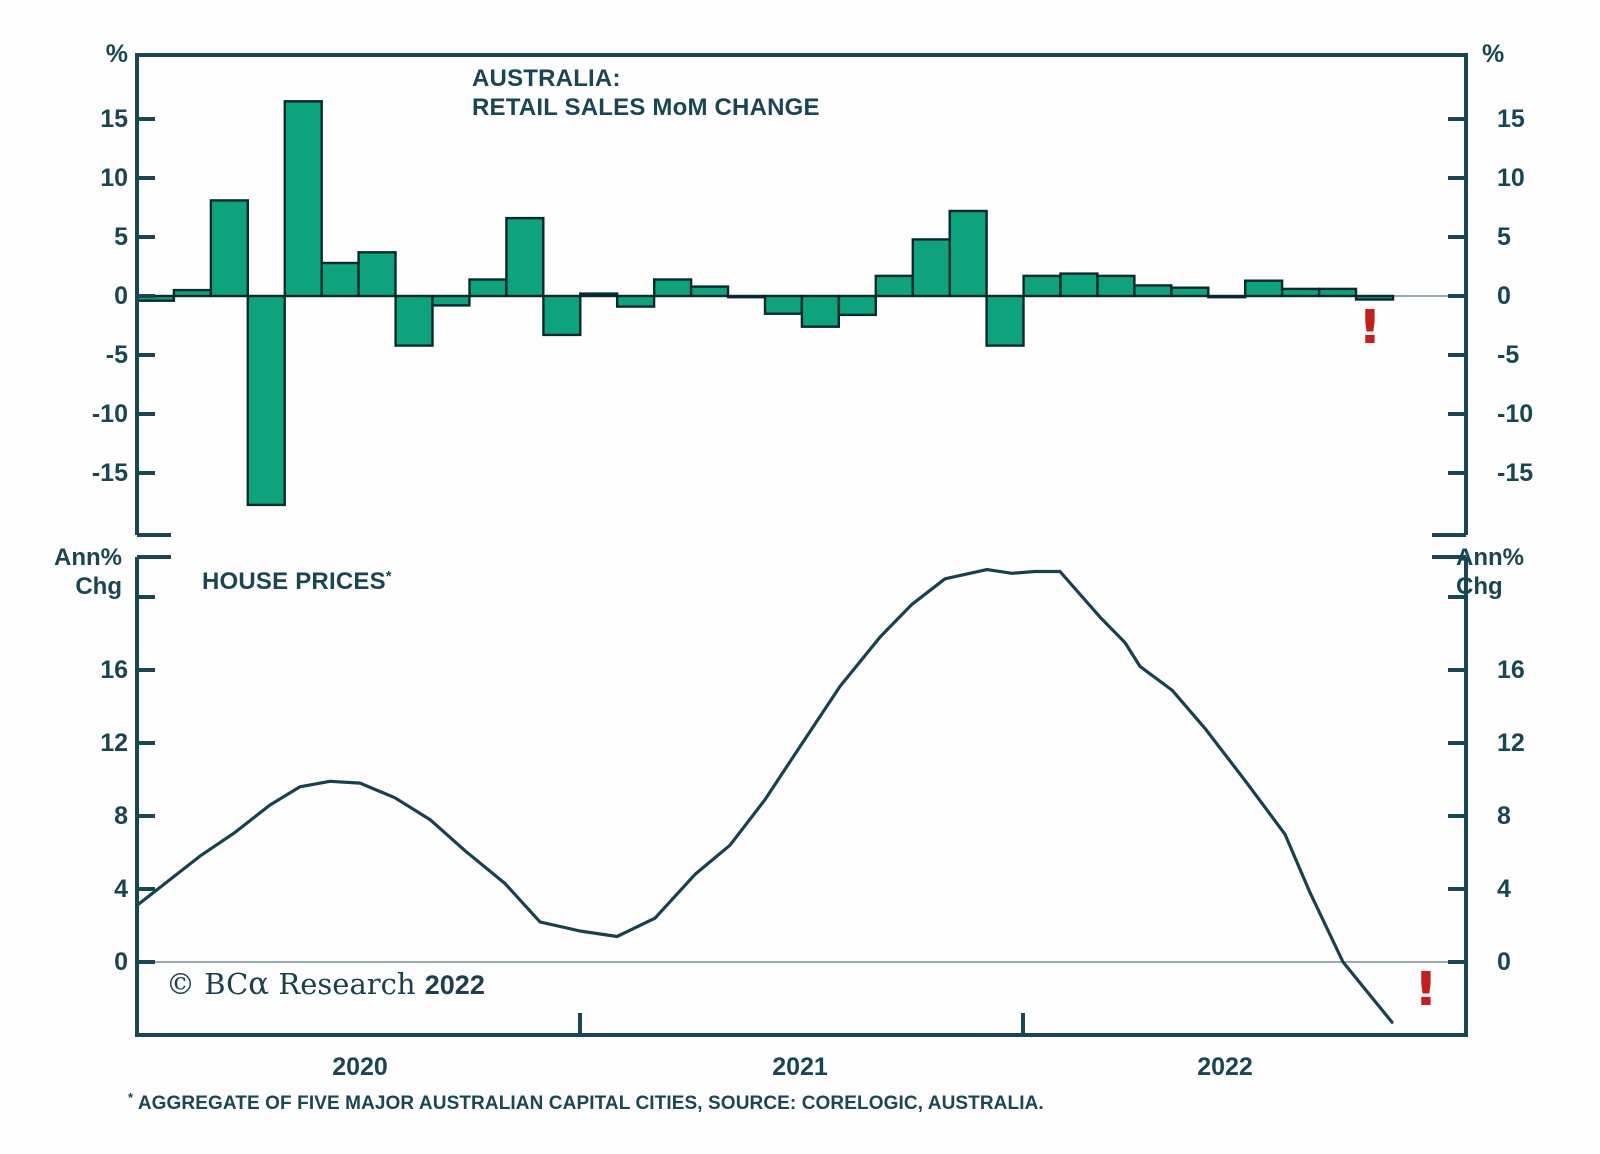  I want to click on top-y-tick-label-right: -15, so click(1515, 473).